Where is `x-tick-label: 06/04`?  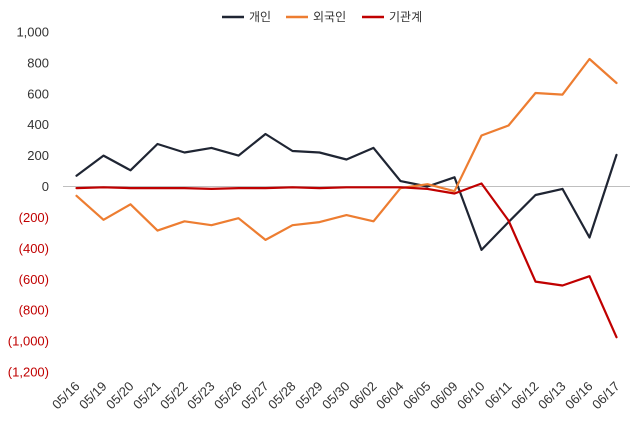
x-tick-label: 06/04 is located at coordinates (390, 396).